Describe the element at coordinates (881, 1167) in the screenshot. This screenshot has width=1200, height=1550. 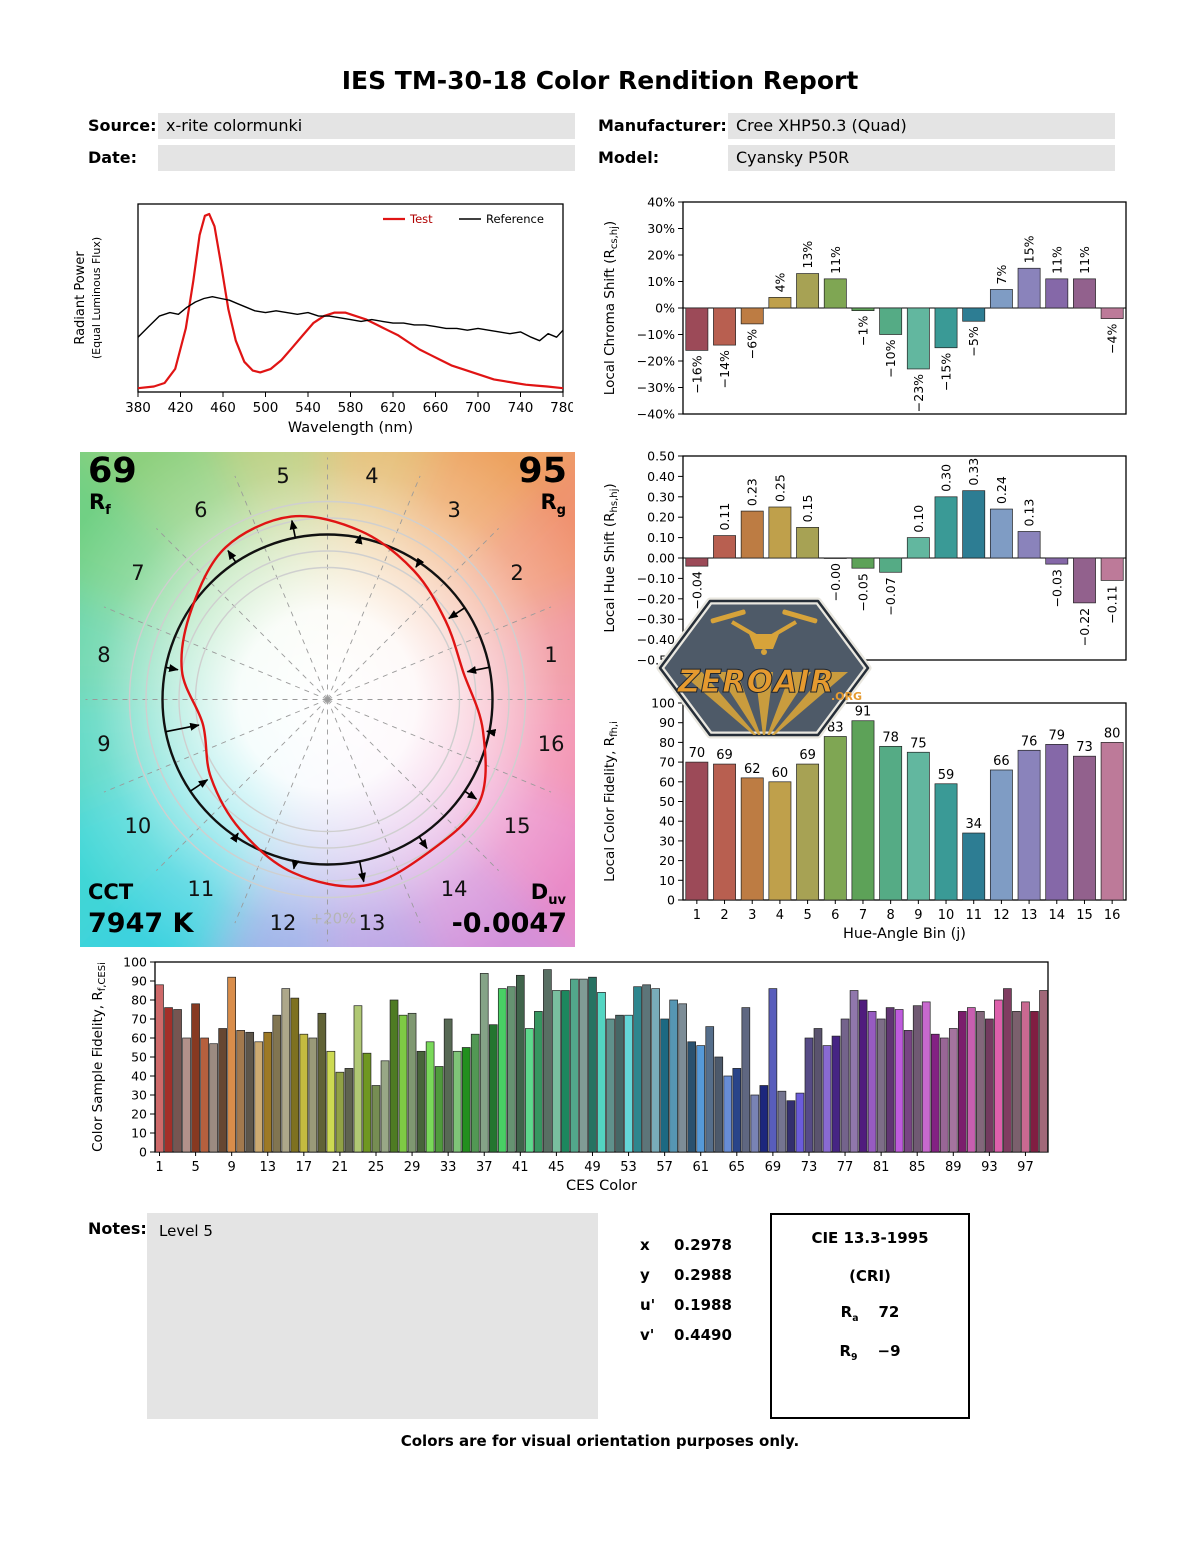
I see `svg-text: 81` at that location.